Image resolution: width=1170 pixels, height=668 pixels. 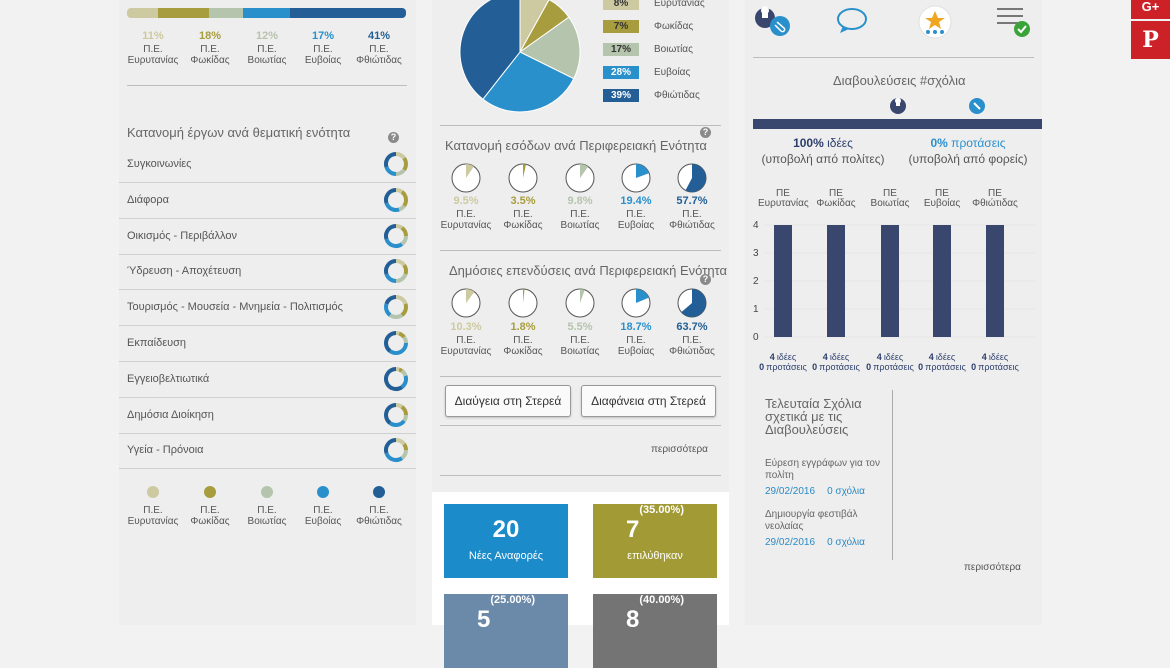 What do you see at coordinates (267, 236) in the screenshot?
I see `category-row: Οικισμός - Περιβάλλον` at bounding box center [267, 236].